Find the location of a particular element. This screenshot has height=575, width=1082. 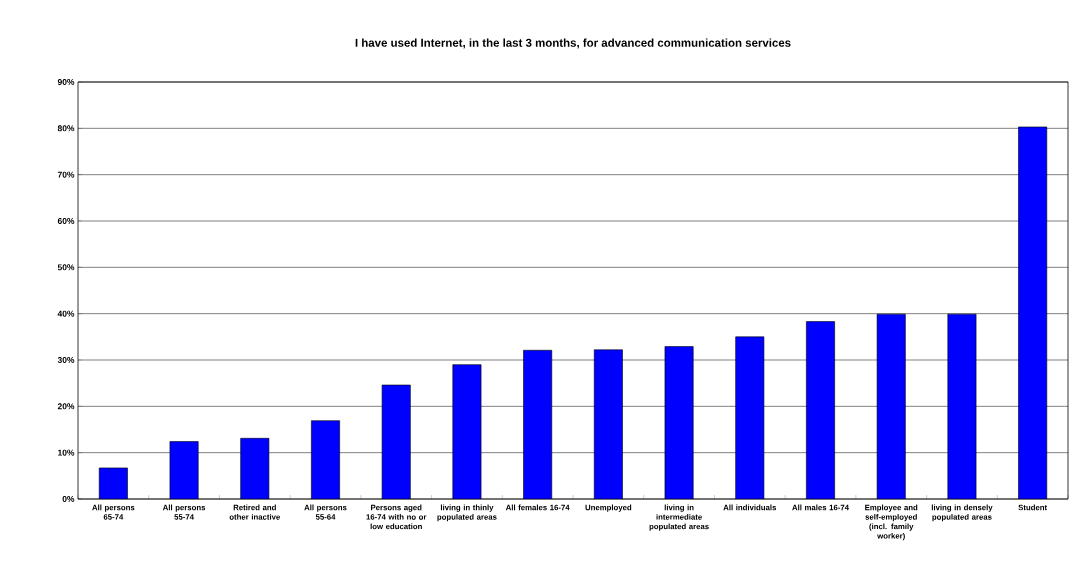

y-tick-label: 40% is located at coordinates (66, 313).